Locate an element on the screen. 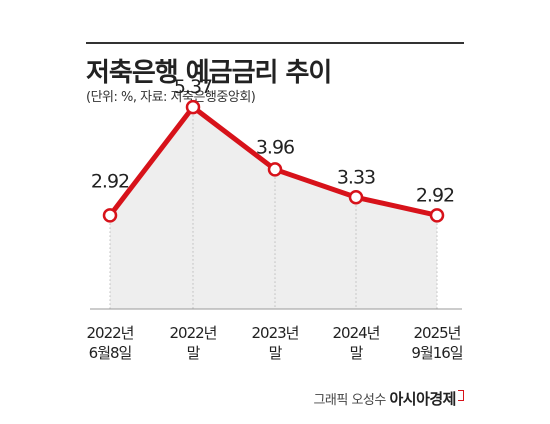  credit-author: 그래픽 오성수 is located at coordinates (349, 400).